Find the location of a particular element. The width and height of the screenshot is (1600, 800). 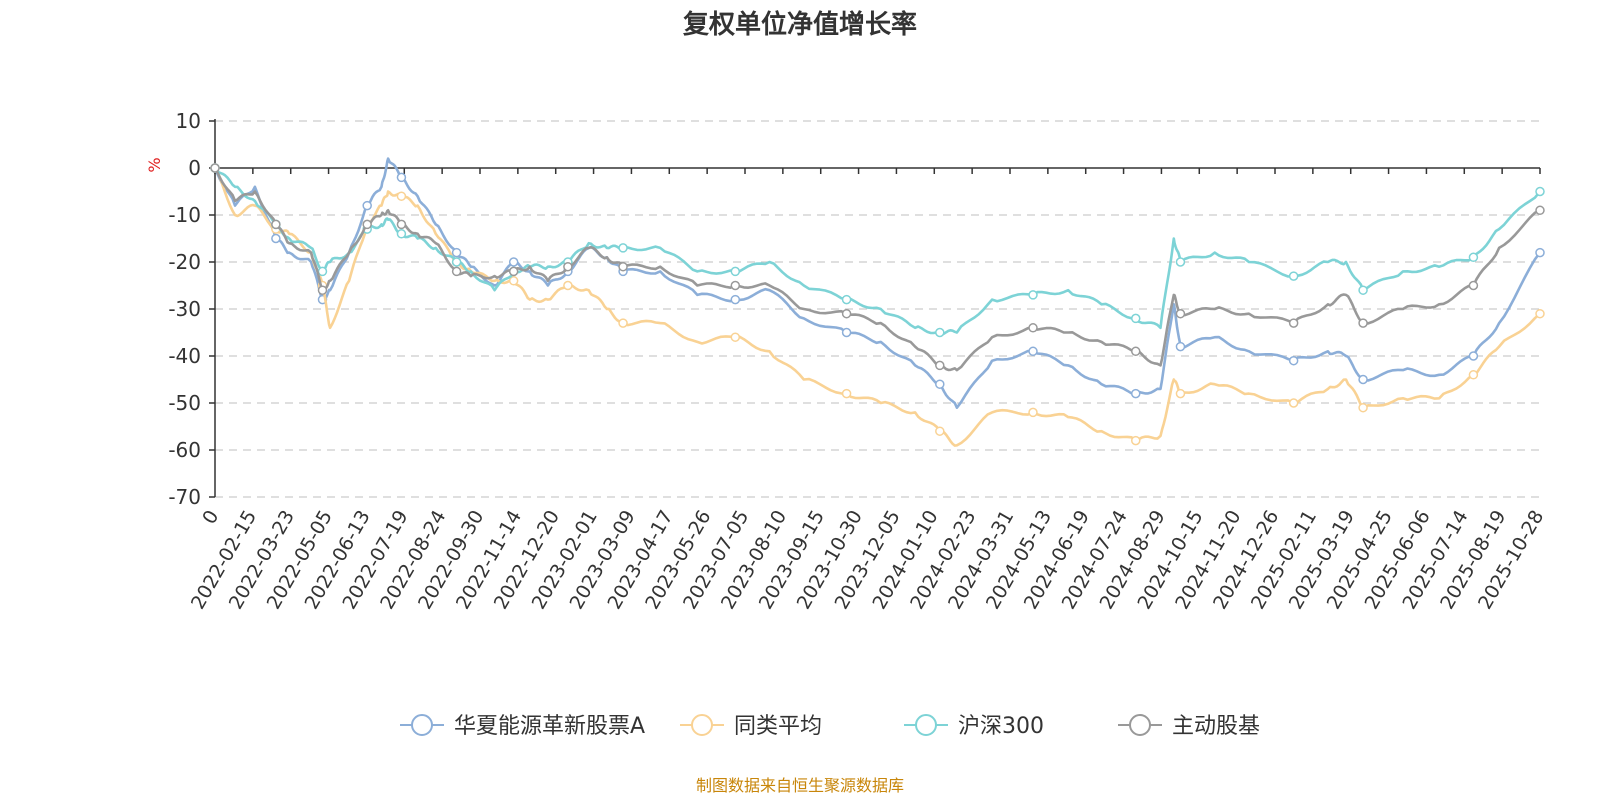

y-tick-label: 0 is located at coordinates (194, 168).